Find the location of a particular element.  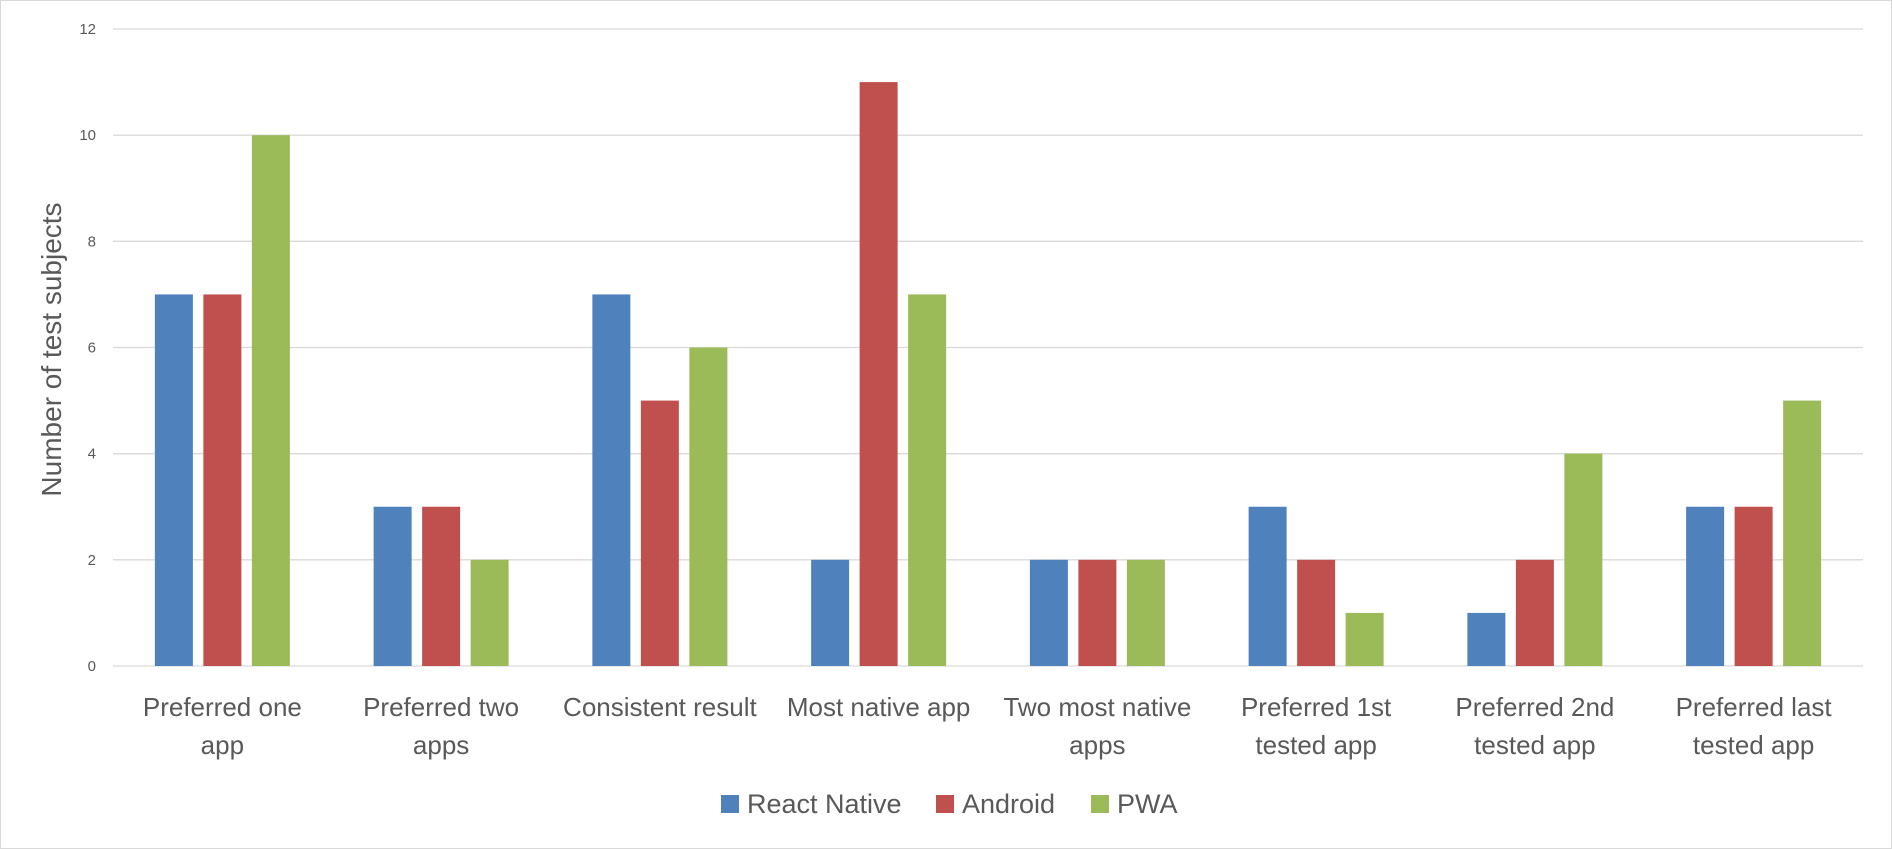

x-category-label: Preferred two is located at coordinates (441, 707).